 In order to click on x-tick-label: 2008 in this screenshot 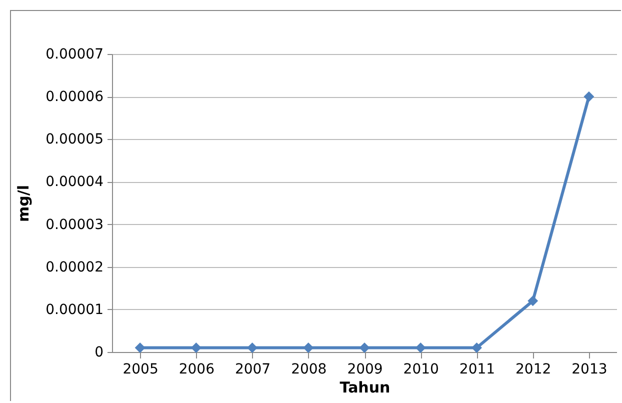, I will do `click(309, 370)`.